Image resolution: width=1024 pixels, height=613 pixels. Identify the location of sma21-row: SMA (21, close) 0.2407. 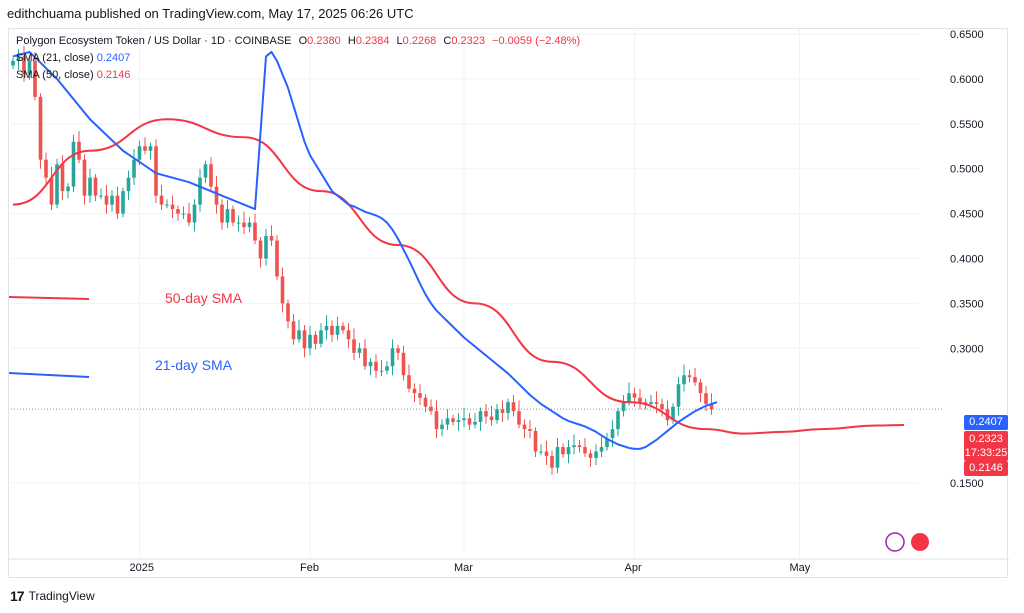
(298, 58).